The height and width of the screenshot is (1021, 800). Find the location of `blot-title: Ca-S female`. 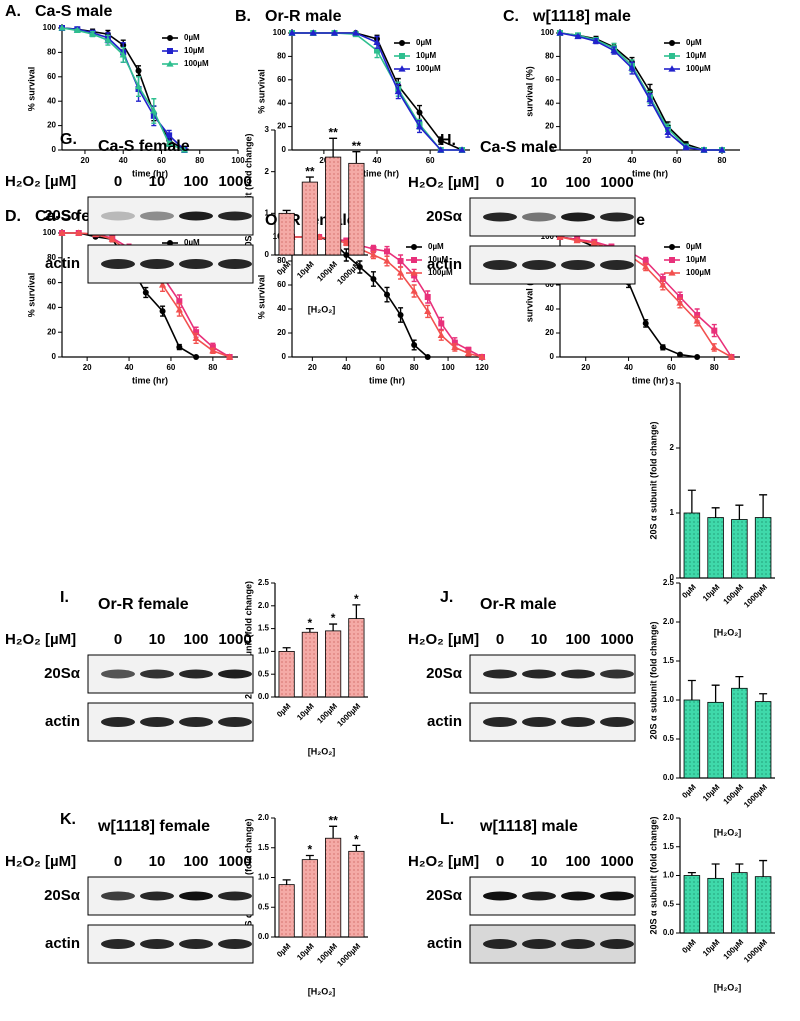

blot-title: Ca-S female is located at coordinates (144, 146).